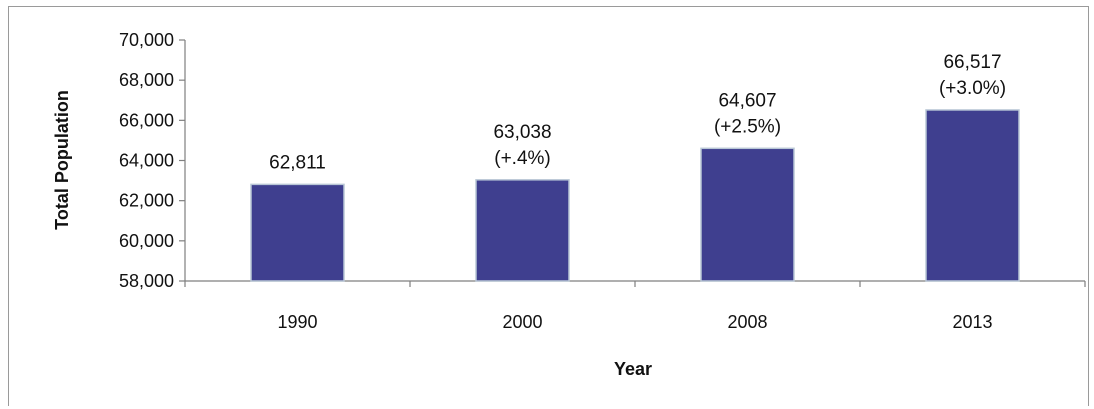 This screenshot has height=409, width=1094. I want to click on x-tick-label: 2013, so click(972, 322).